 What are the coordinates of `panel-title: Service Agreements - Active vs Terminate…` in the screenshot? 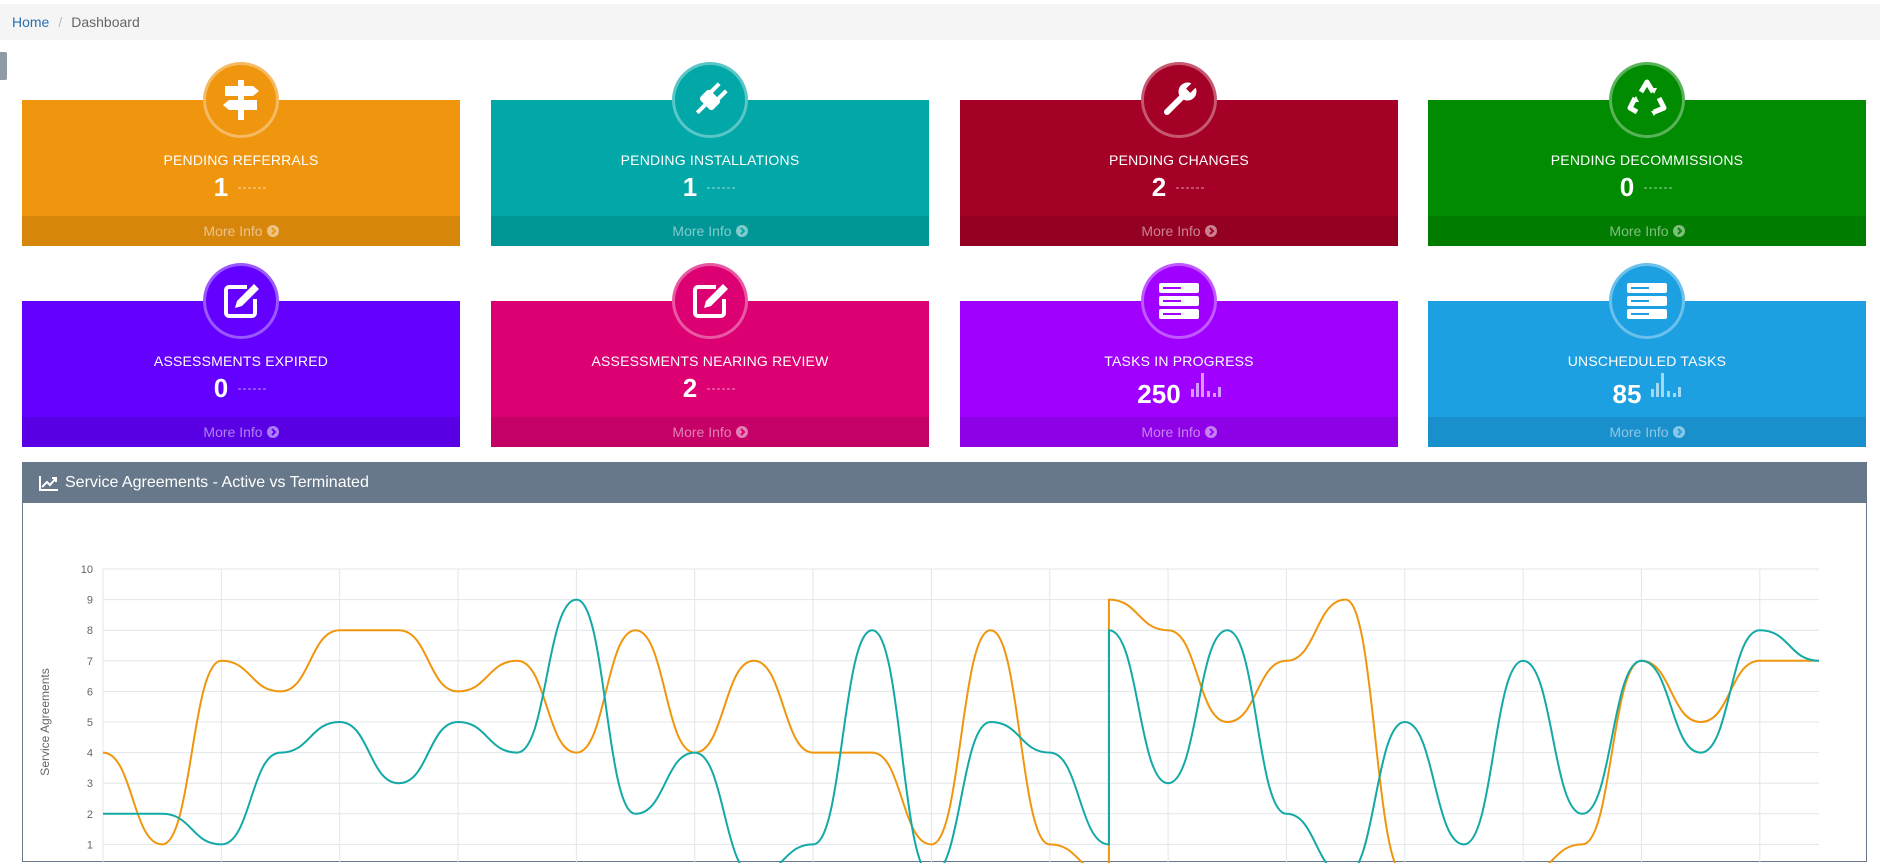 It's located at (217, 482).